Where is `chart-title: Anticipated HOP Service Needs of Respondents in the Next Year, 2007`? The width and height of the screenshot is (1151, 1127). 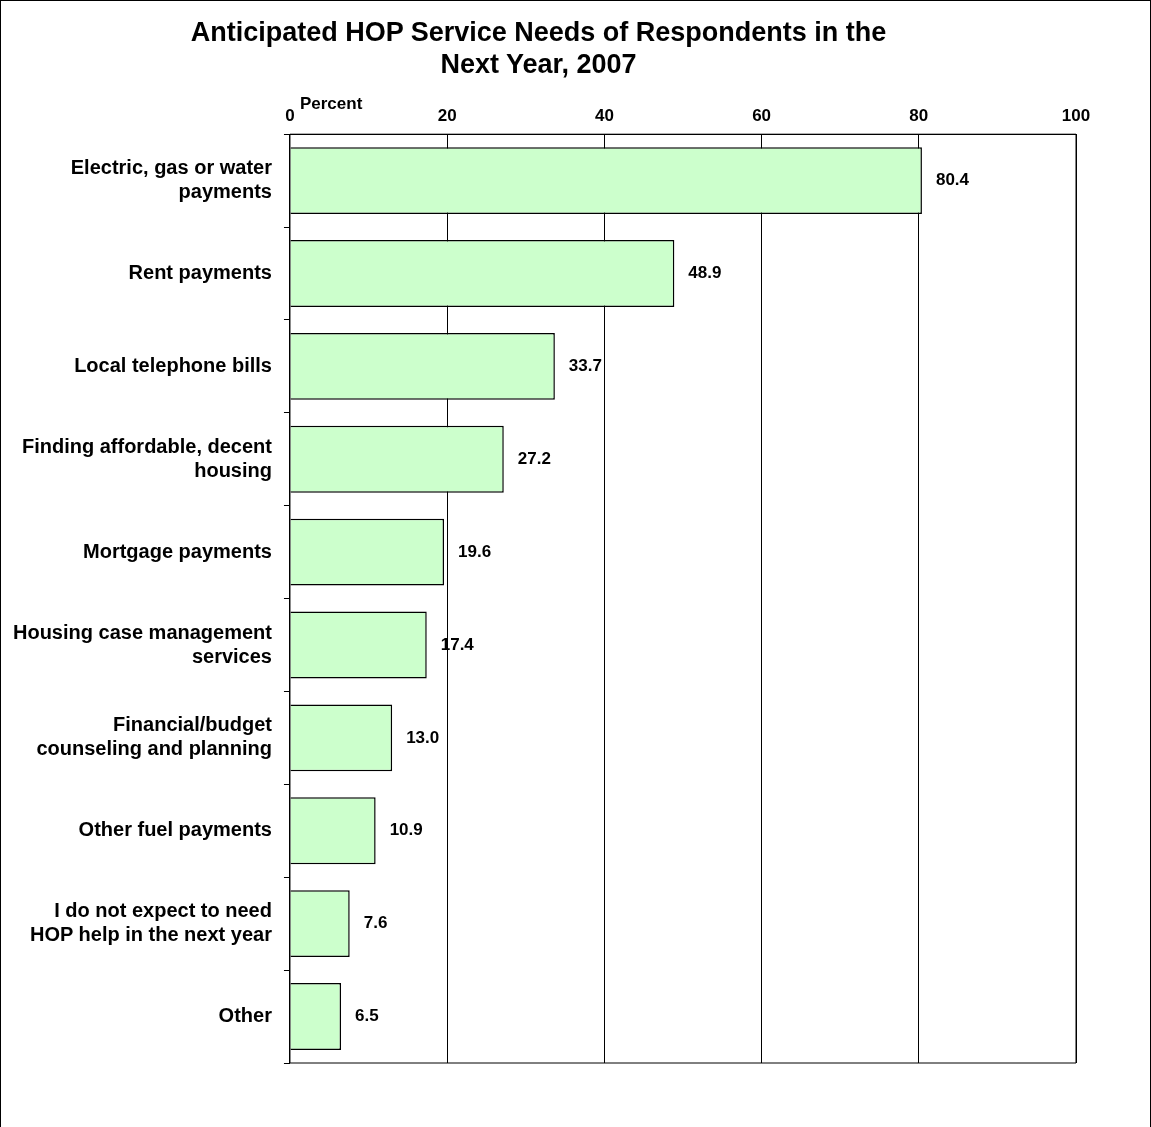
chart-title: Anticipated HOP Service Needs of Respondents in the Next Year, 2007 is located at coordinates (538, 48).